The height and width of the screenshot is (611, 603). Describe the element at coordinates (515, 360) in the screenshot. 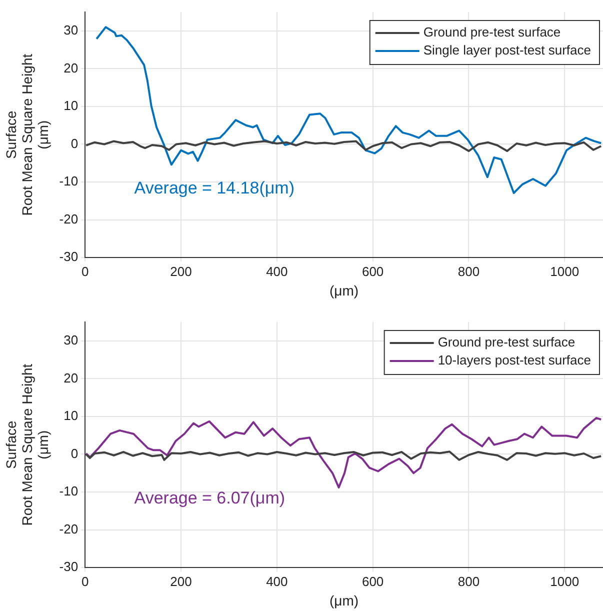

I see `legend-label: 10-layers post-test surface` at that location.